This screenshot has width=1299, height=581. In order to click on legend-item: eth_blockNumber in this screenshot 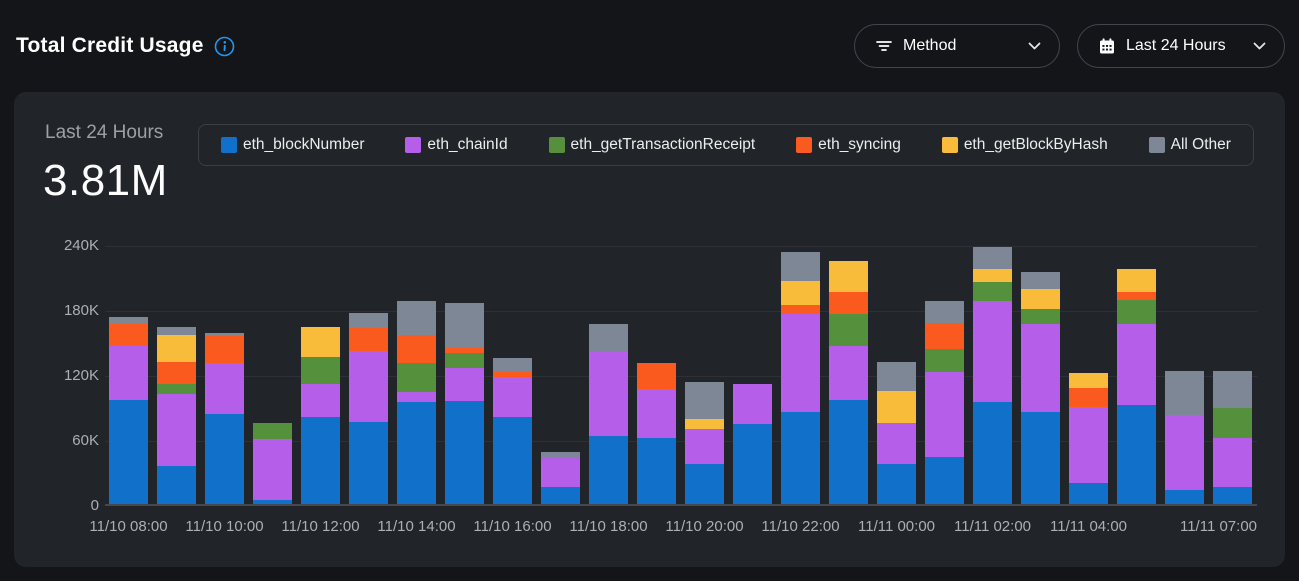, I will do `click(292, 145)`.